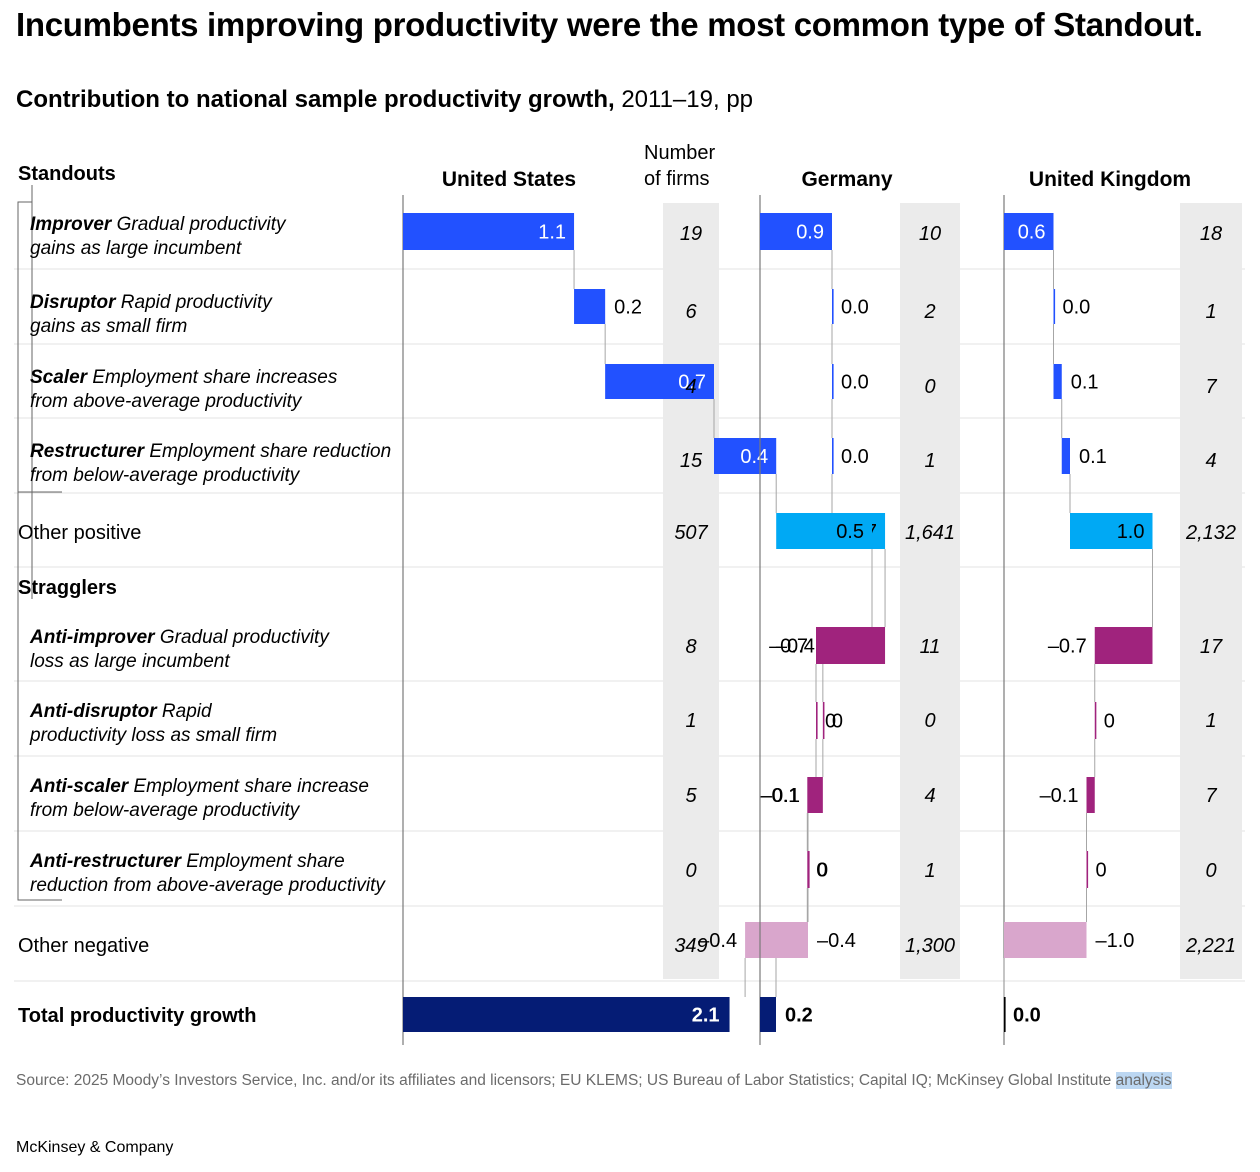 The height and width of the screenshot is (1172, 1260). Describe the element at coordinates (930, 647) in the screenshot. I see `firms-count: 11` at that location.